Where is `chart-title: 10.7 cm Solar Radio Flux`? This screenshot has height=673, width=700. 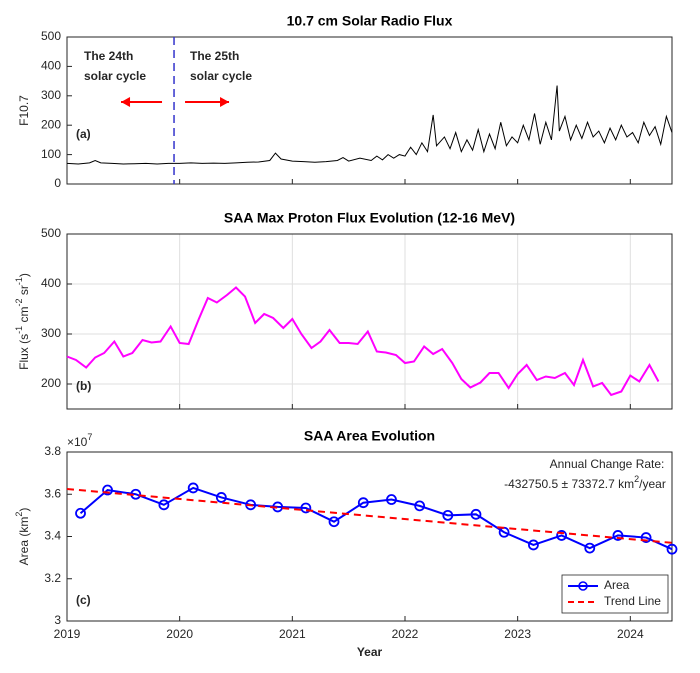
chart-title: 10.7 cm Solar Radio Flux is located at coordinates (370, 21).